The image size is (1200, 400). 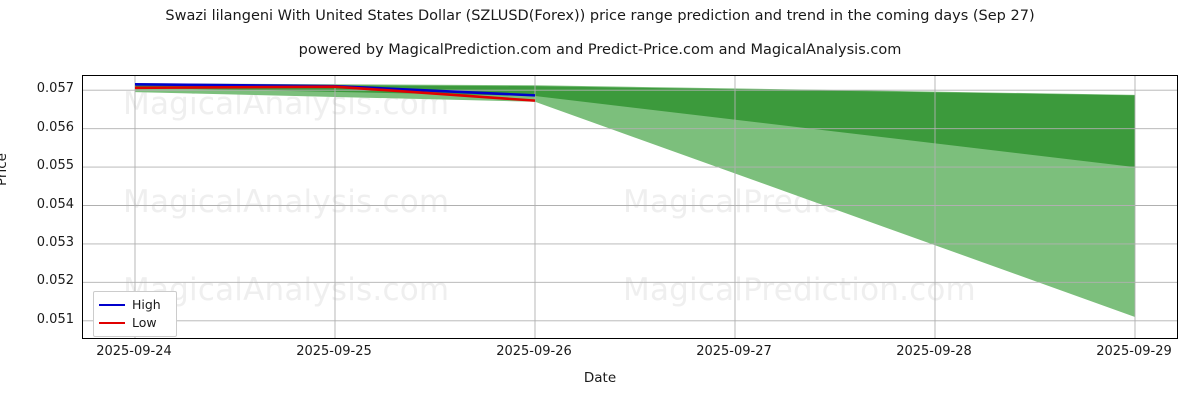 I want to click on series-line-low, so click(x=335, y=93).